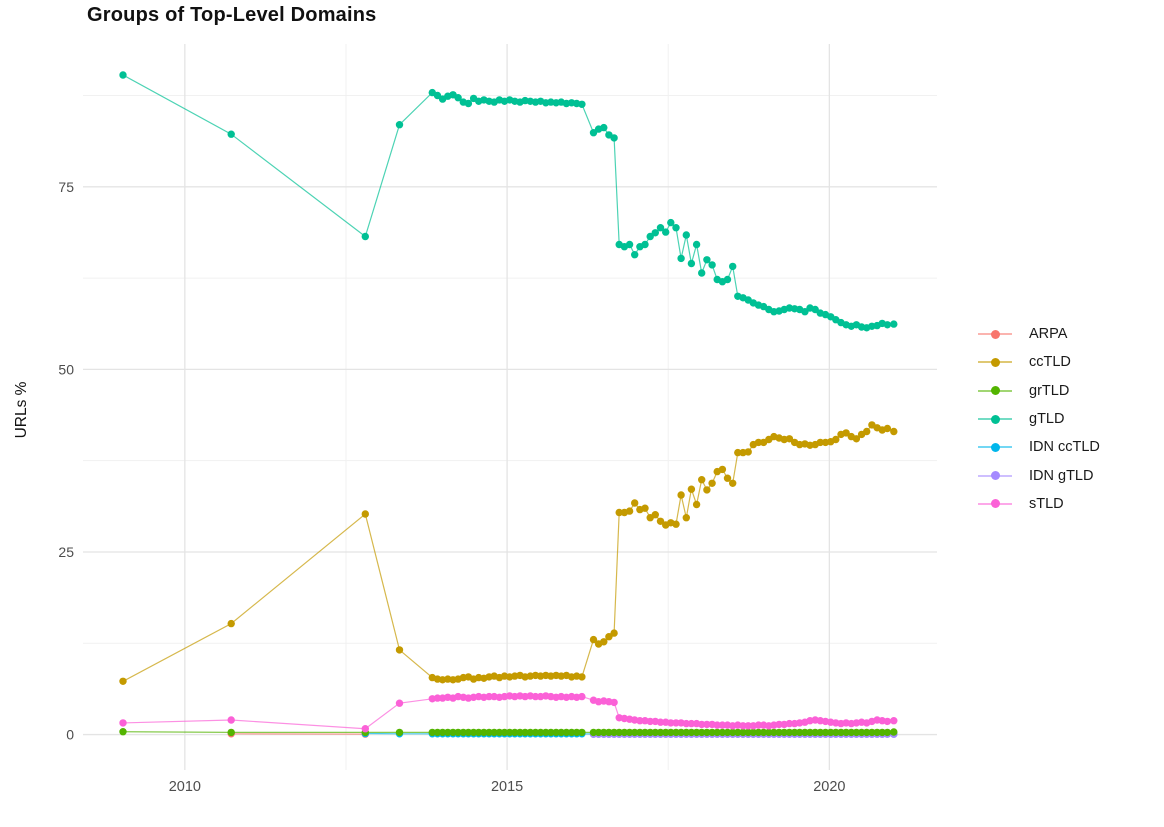 Image resolution: width=1164 pixels, height=827 pixels. Describe the element at coordinates (1064, 447) in the screenshot. I see `legend-label: IDN ccTLD` at that location.